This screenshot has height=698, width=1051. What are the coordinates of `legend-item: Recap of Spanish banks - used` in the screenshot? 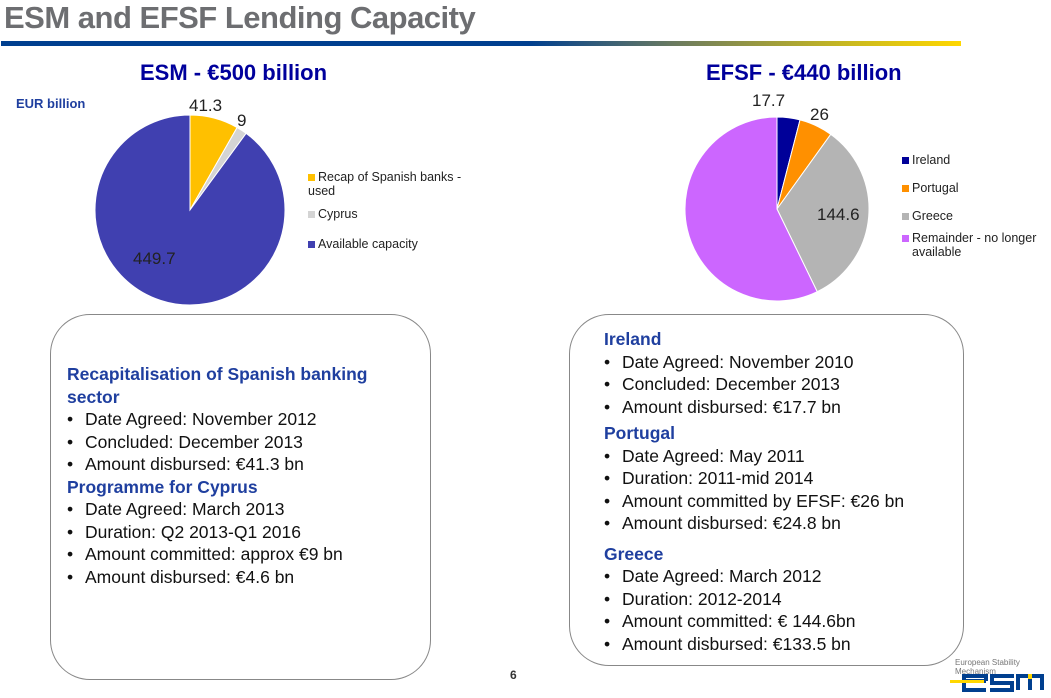 It's located at (398, 184).